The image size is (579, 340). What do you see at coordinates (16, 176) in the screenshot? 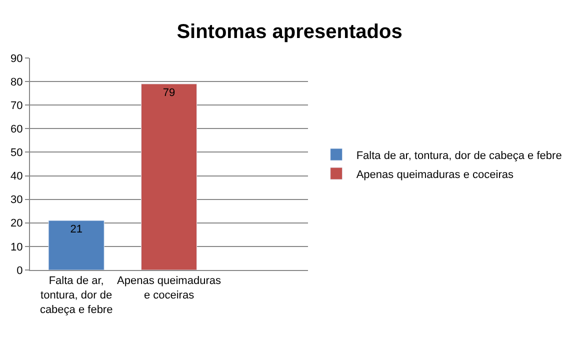
I see `y-tick-label: 40` at bounding box center [16, 176].